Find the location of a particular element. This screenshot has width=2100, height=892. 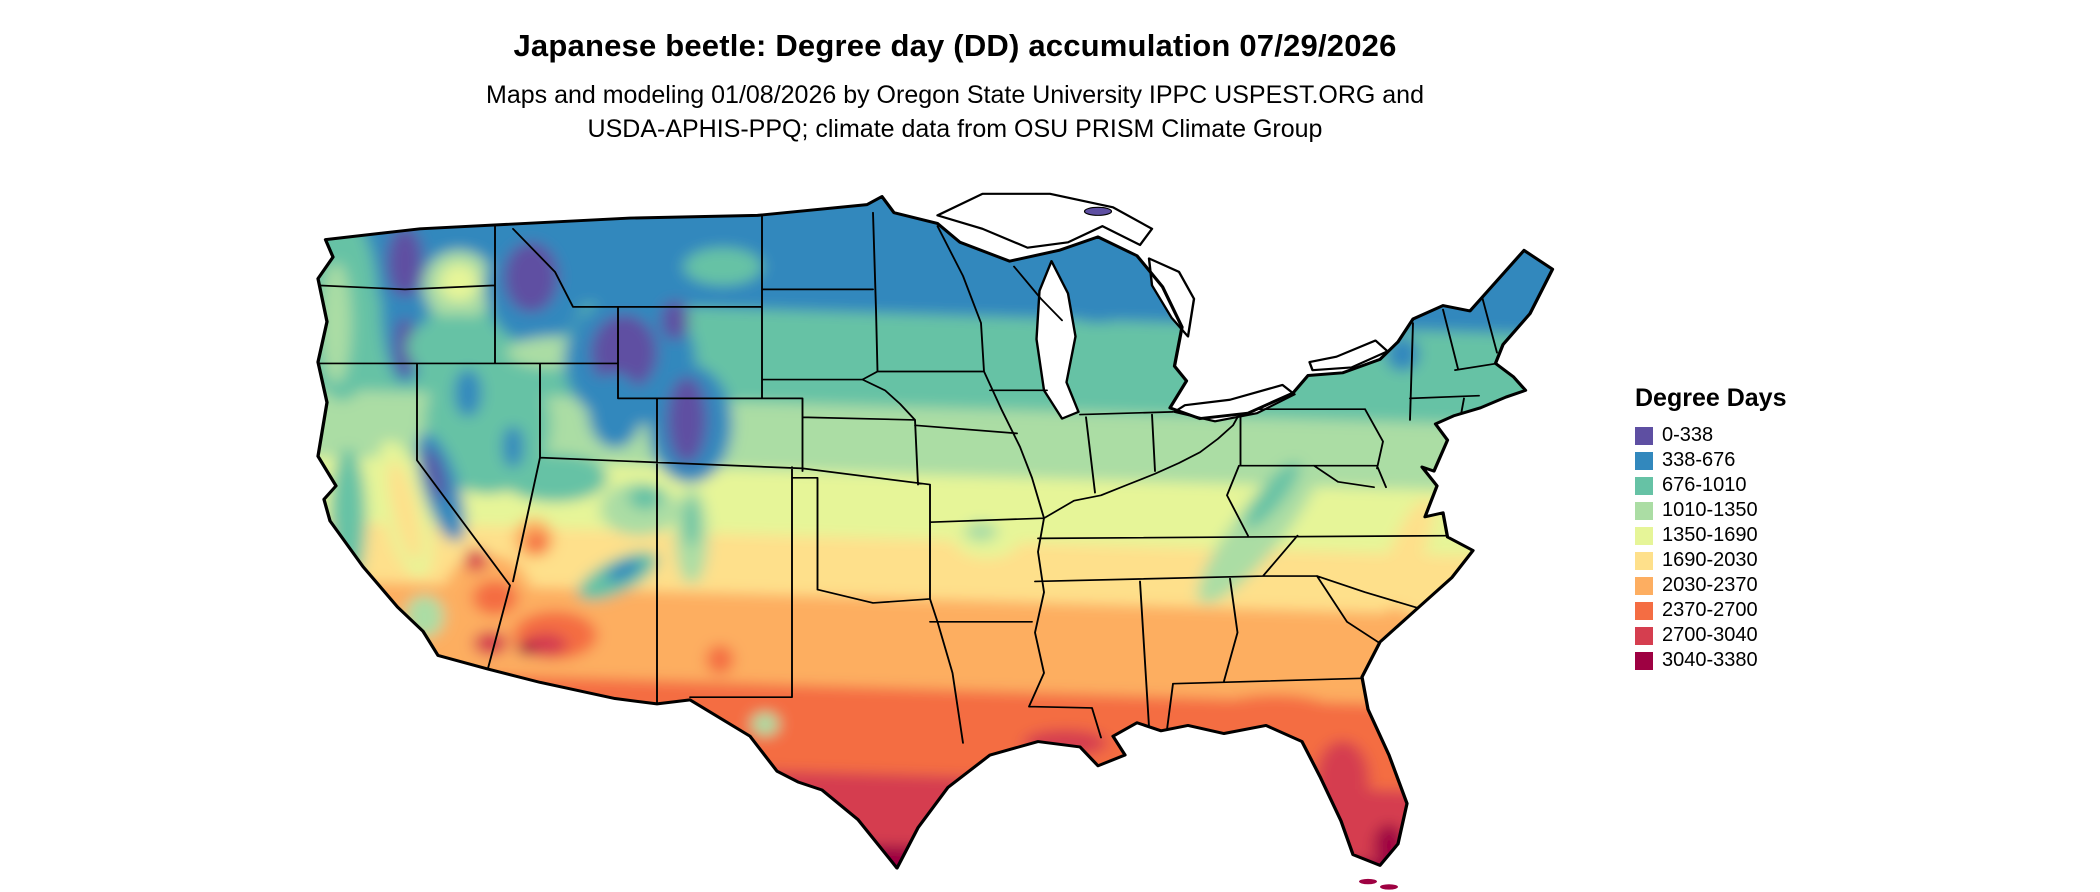

isle-royale is located at coordinates (1098, 211).